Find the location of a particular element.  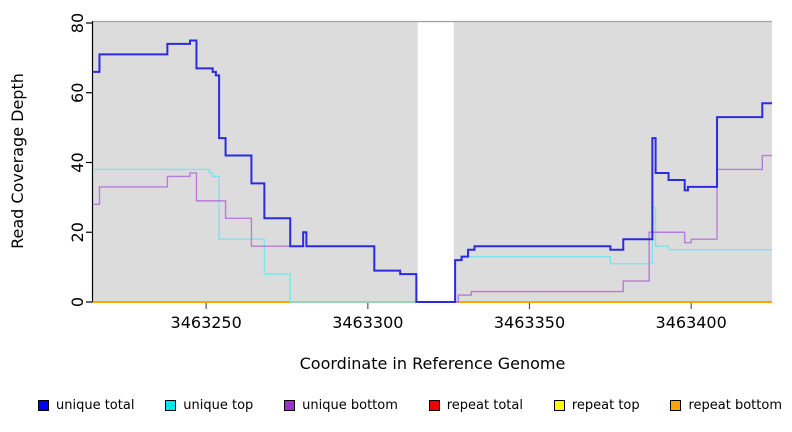

legend-item-unique-top: unique top is located at coordinates (209, 405).